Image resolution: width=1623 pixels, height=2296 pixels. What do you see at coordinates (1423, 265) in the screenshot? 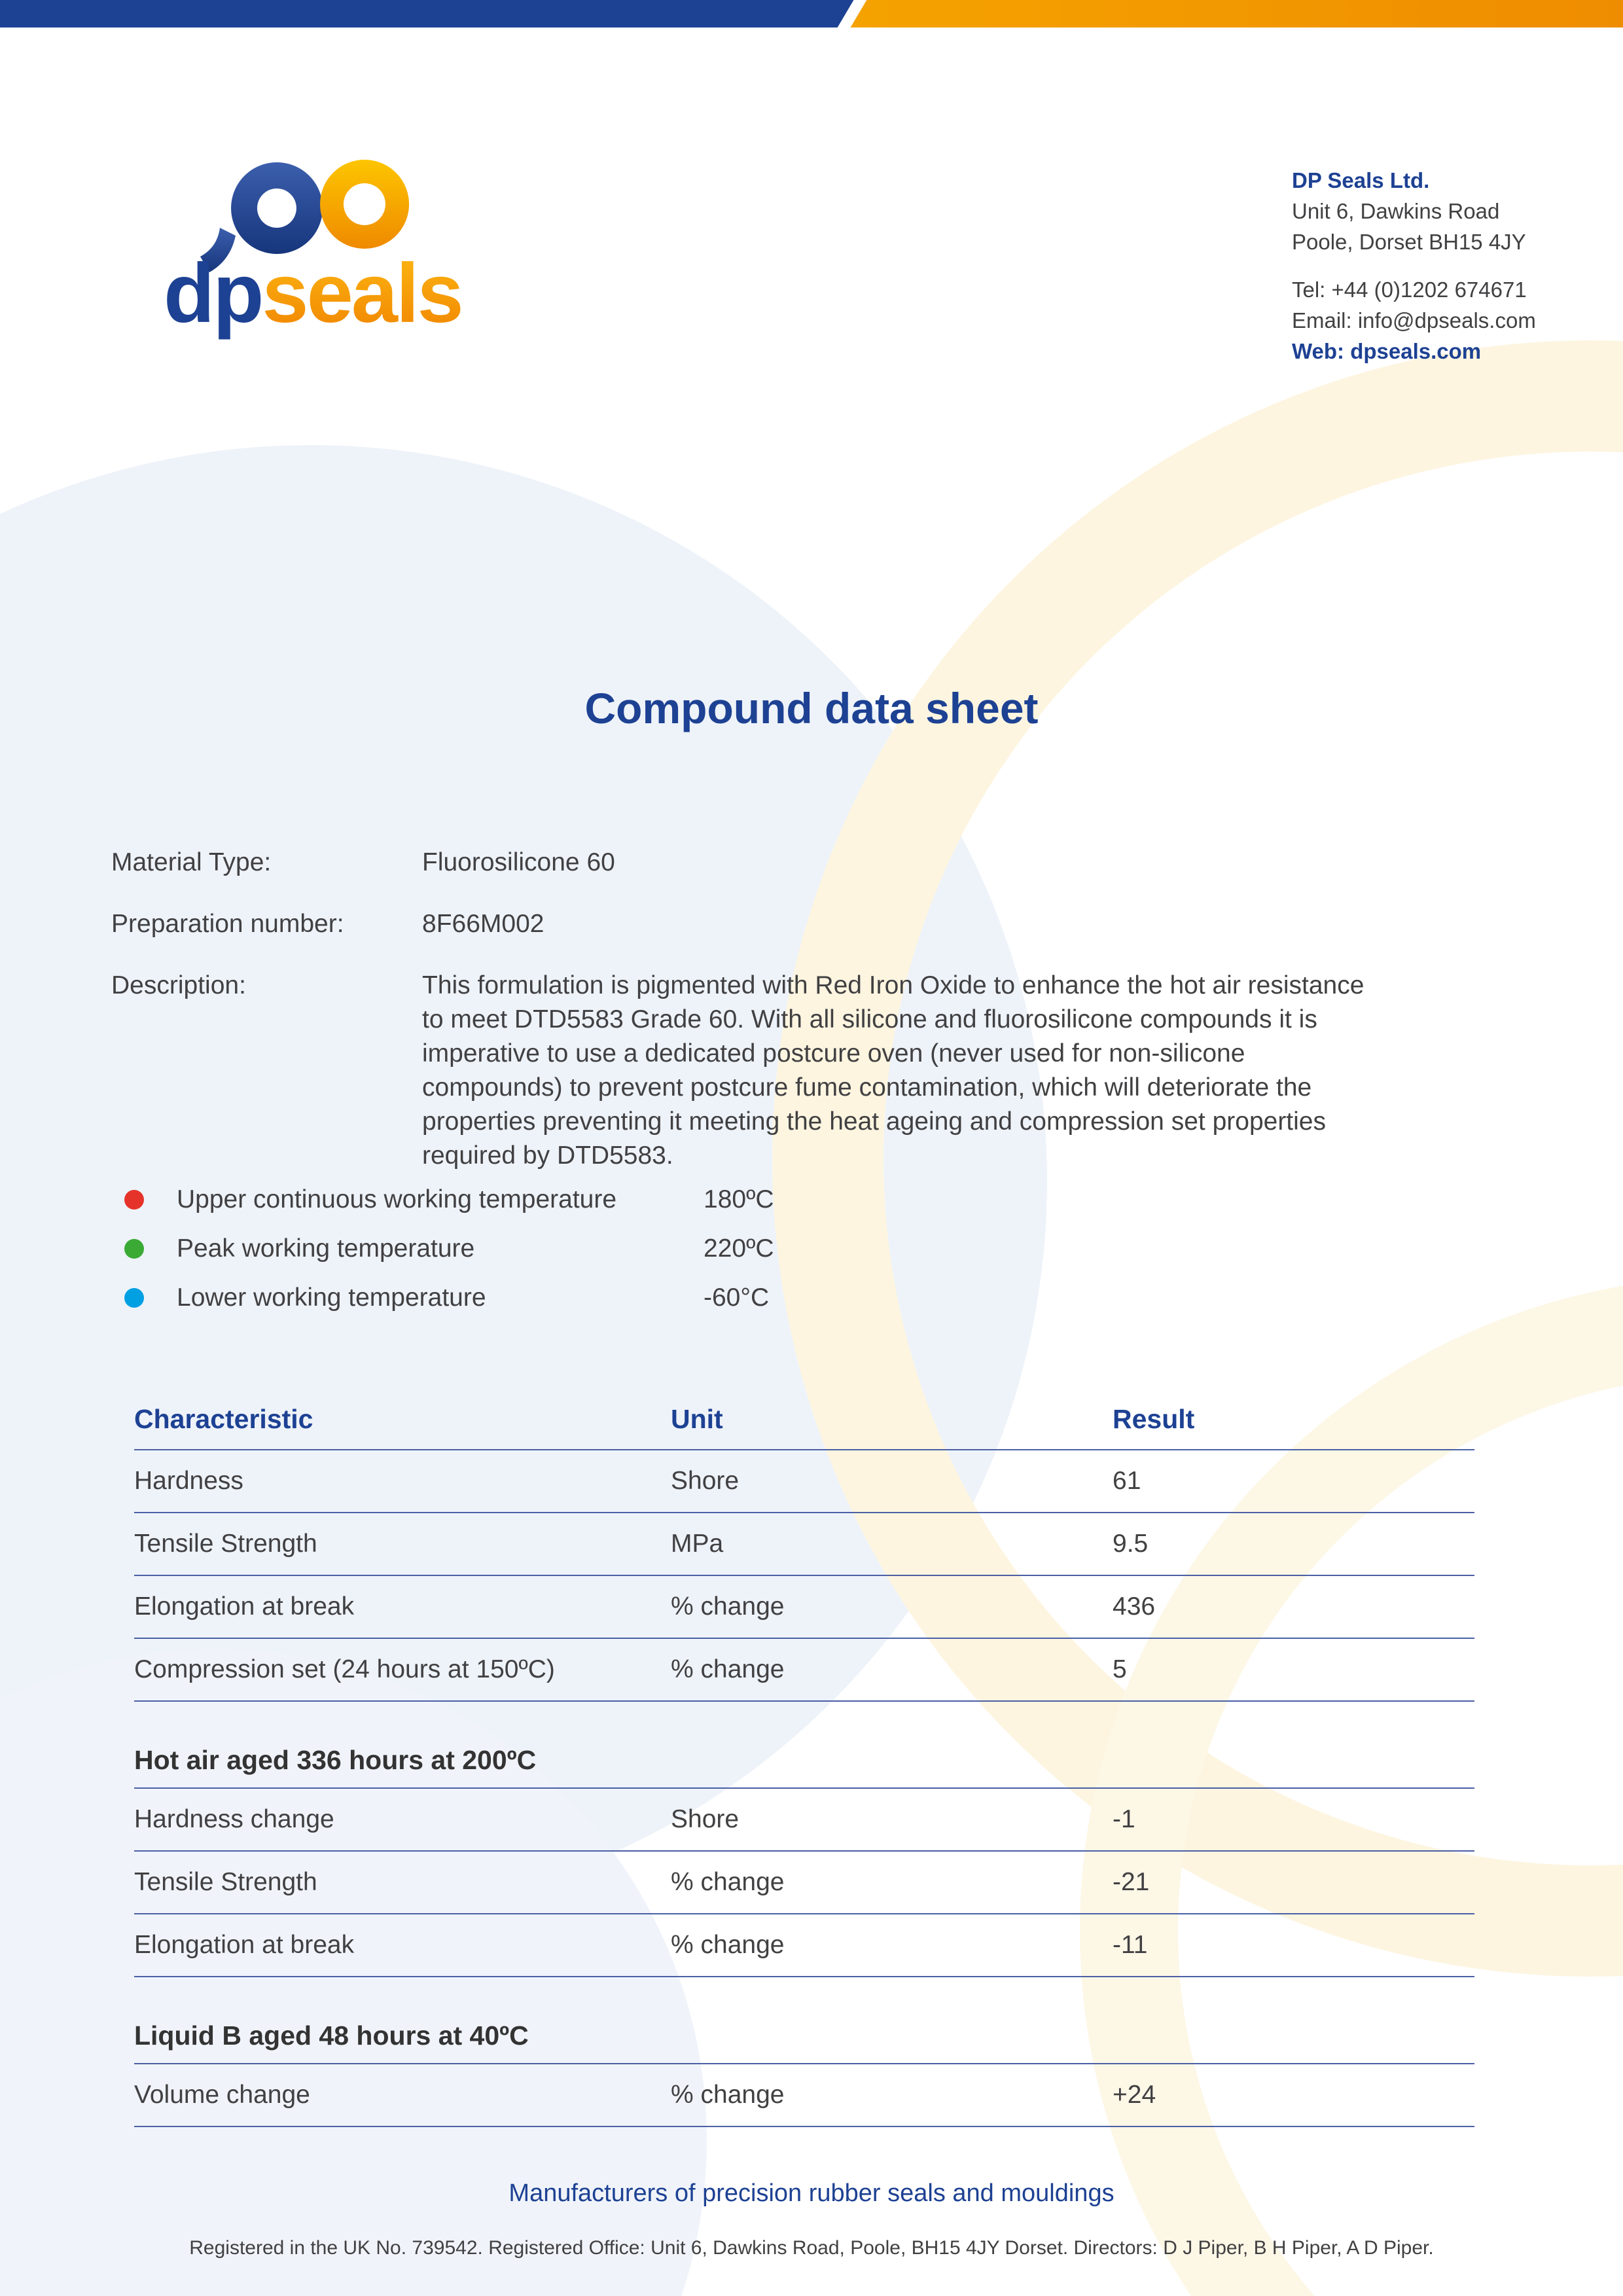
I see `contact-spacer` at bounding box center [1423, 265].